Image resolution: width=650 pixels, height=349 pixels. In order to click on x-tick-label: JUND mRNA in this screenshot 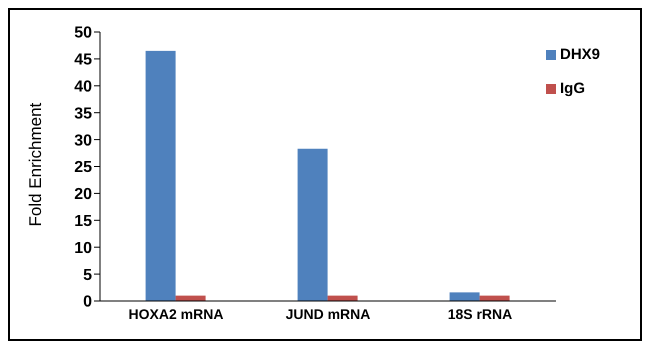, I will do `click(328, 314)`.